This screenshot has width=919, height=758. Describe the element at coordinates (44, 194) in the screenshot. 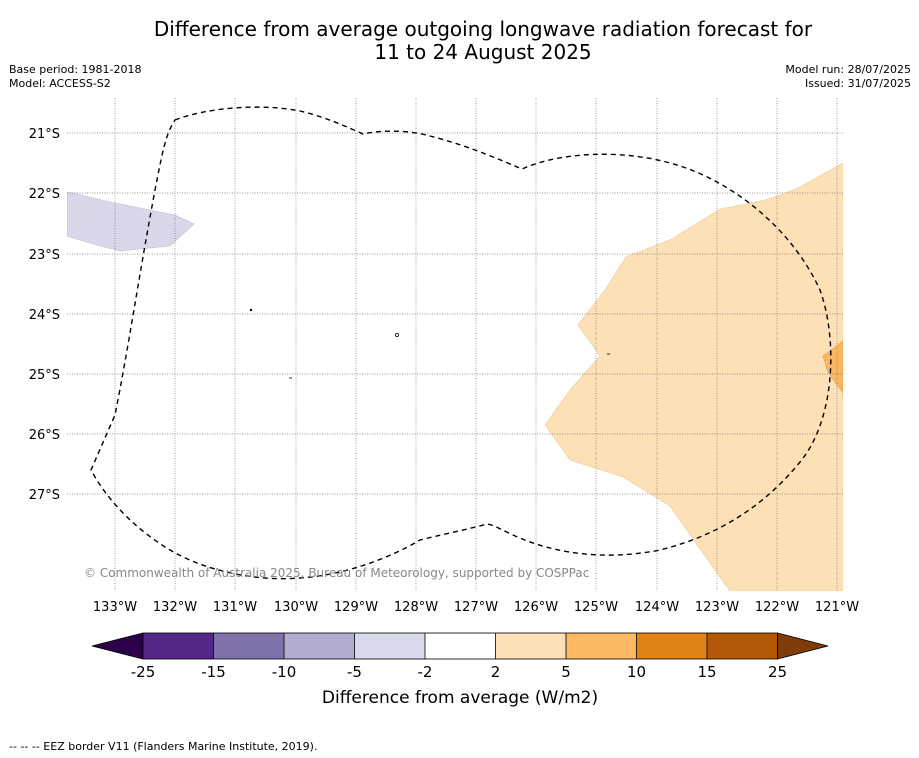

I see `lat-label: 22°S` at that location.